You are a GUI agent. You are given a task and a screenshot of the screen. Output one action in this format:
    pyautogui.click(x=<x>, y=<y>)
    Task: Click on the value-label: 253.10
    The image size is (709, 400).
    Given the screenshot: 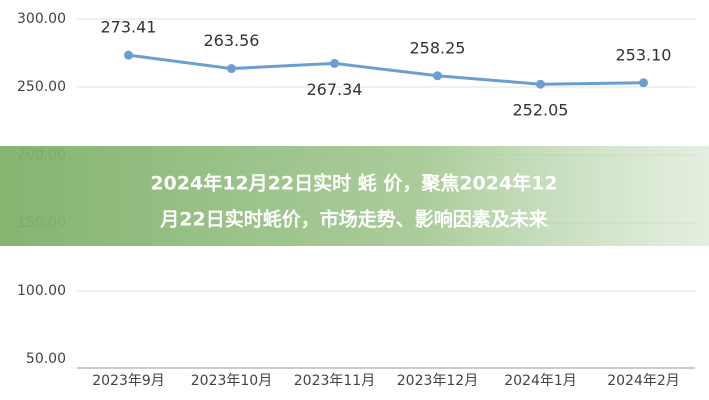 What is the action you would take?
    pyautogui.click(x=644, y=54)
    